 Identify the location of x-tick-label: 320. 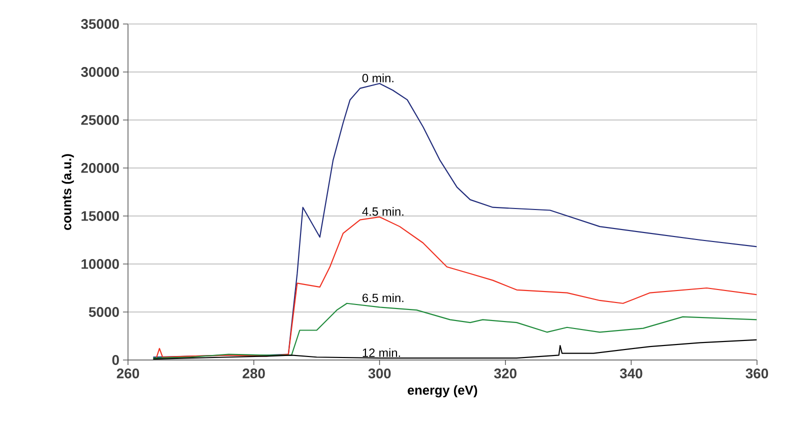
(505, 373).